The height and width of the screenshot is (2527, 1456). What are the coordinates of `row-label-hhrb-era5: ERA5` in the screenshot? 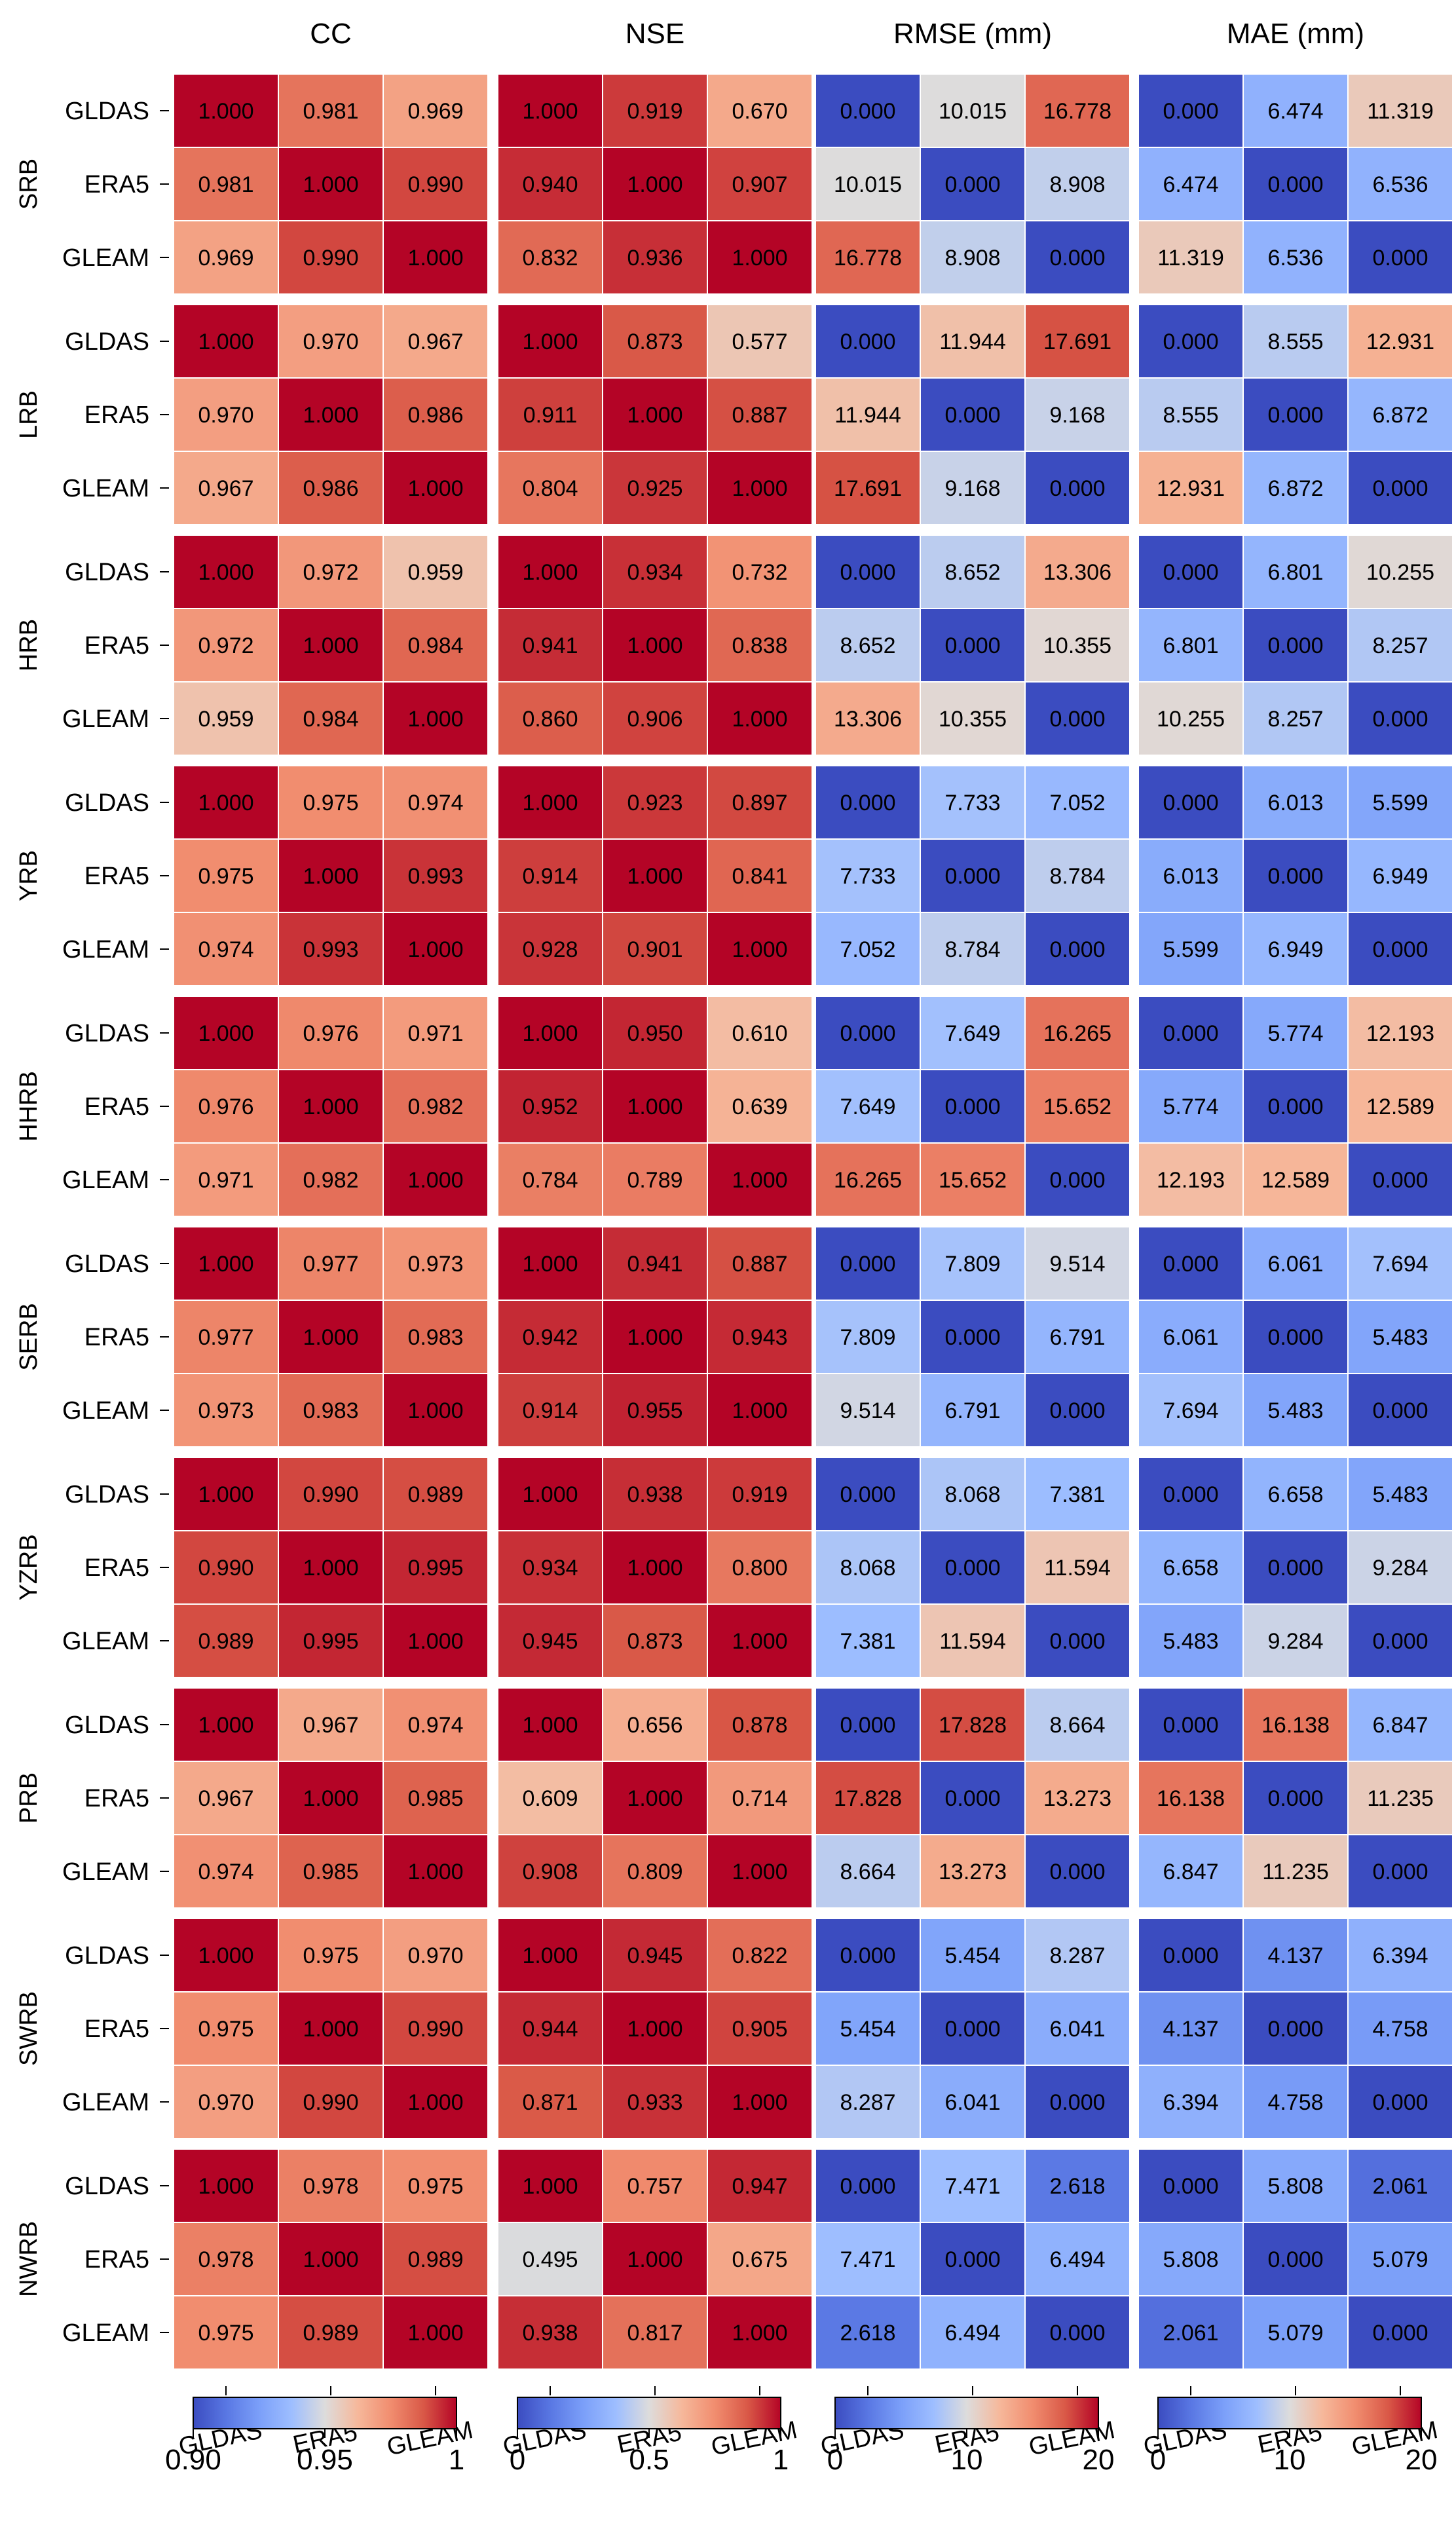 It's located at (116, 1107).